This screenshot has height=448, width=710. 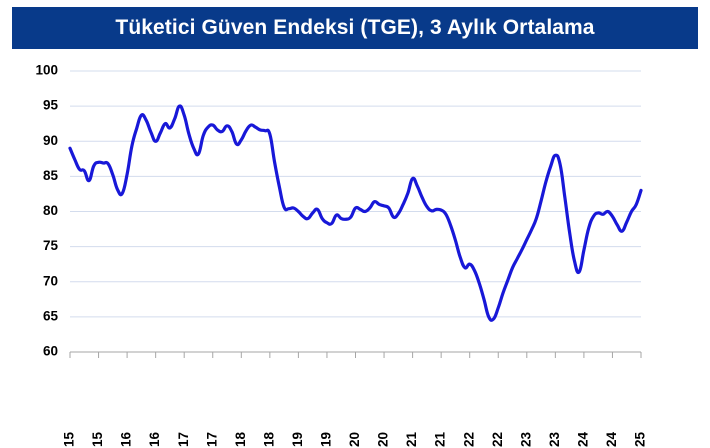 I want to click on x-axis-tick-label: Mar 16, so click(x=126, y=440).